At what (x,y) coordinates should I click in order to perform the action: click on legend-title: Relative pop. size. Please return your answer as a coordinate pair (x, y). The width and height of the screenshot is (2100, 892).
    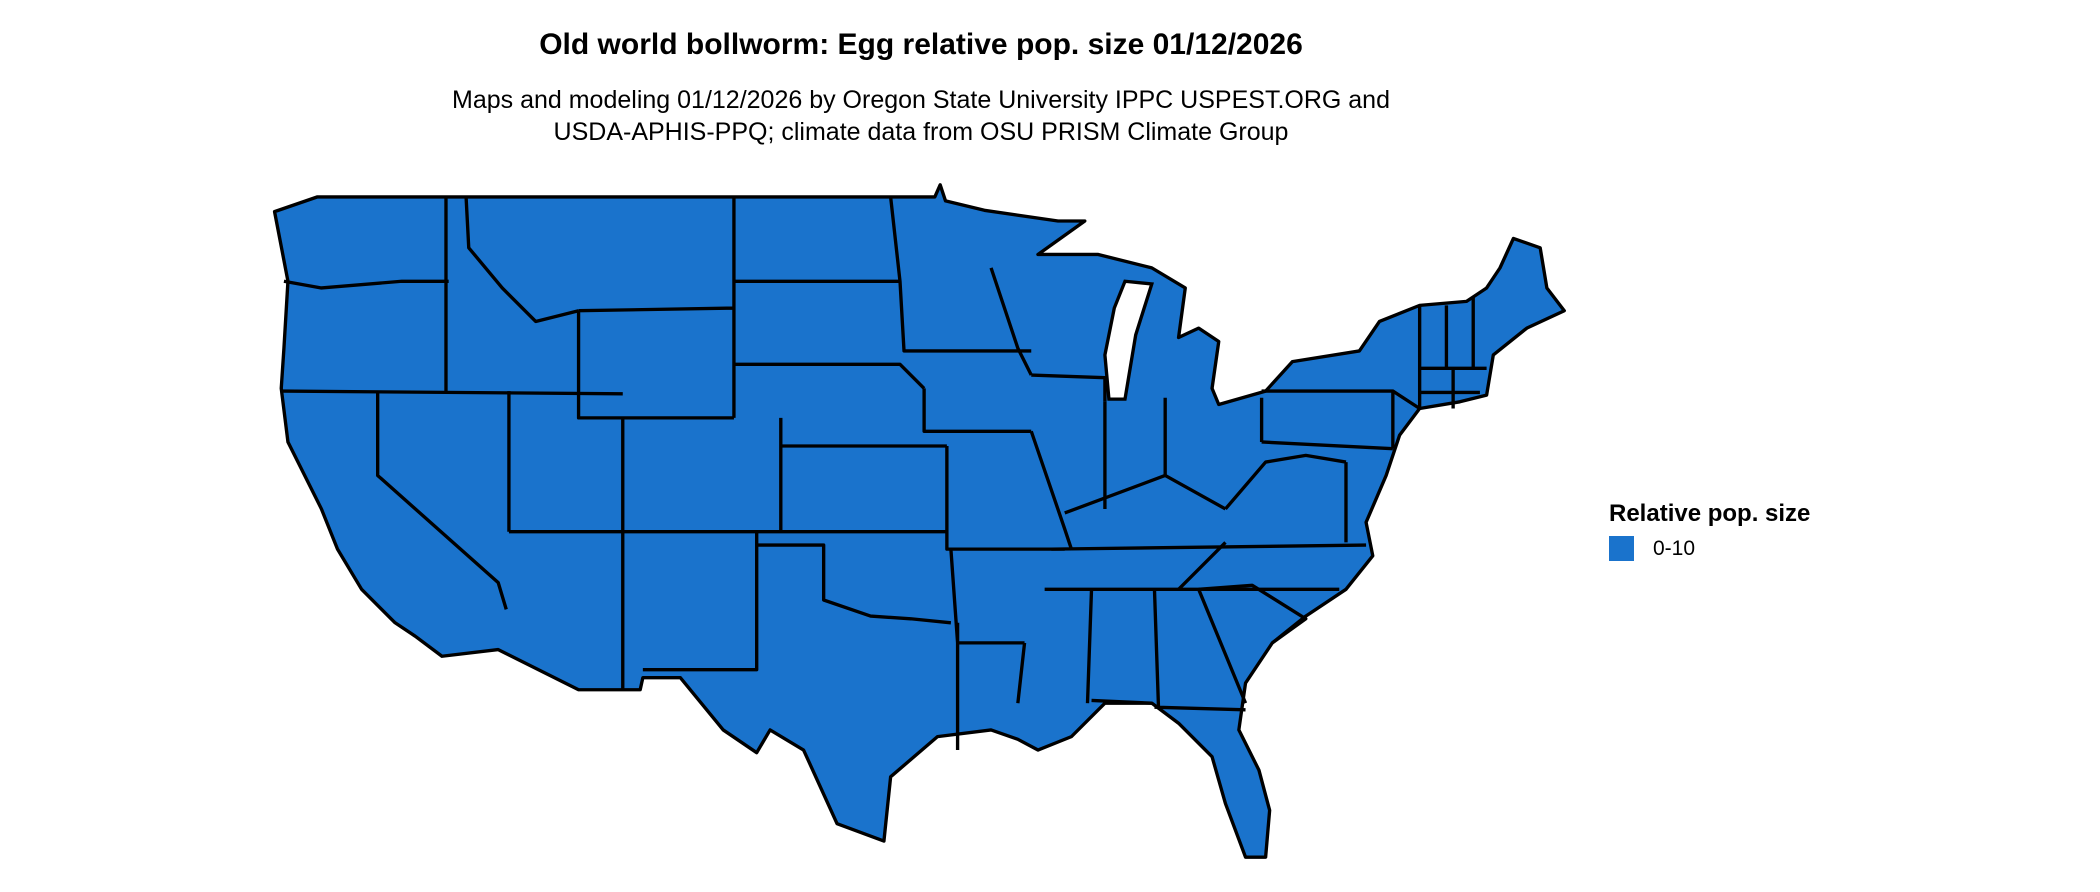
    Looking at the image, I should click on (1710, 513).